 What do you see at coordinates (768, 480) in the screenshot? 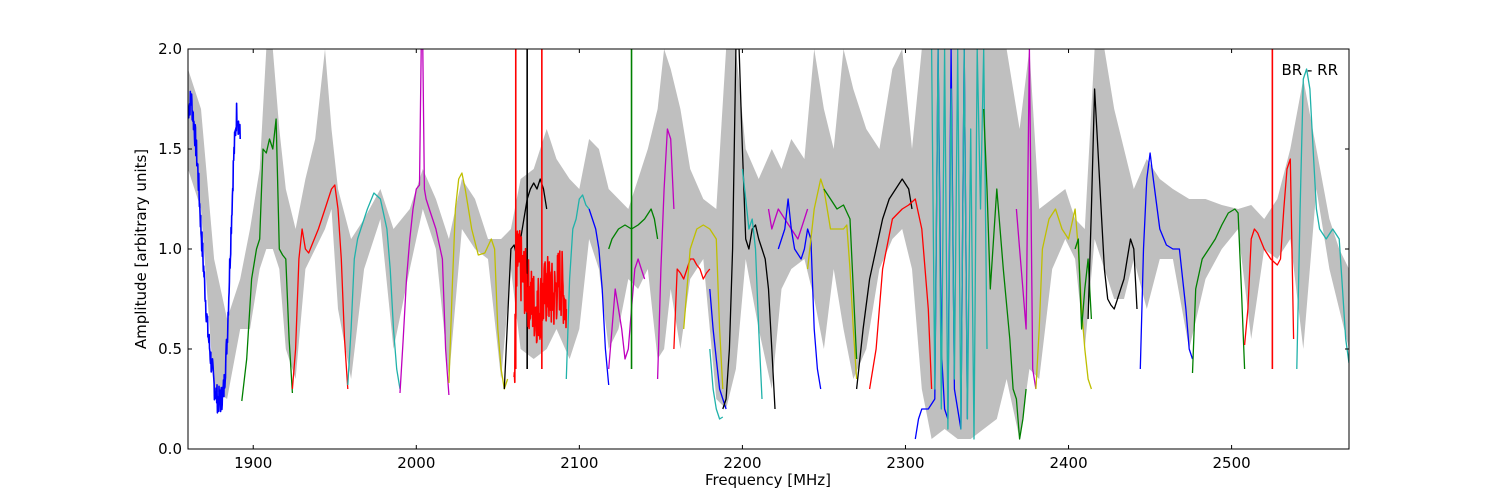
I see `x-axis-label: Frequency [MHz]` at bounding box center [768, 480].